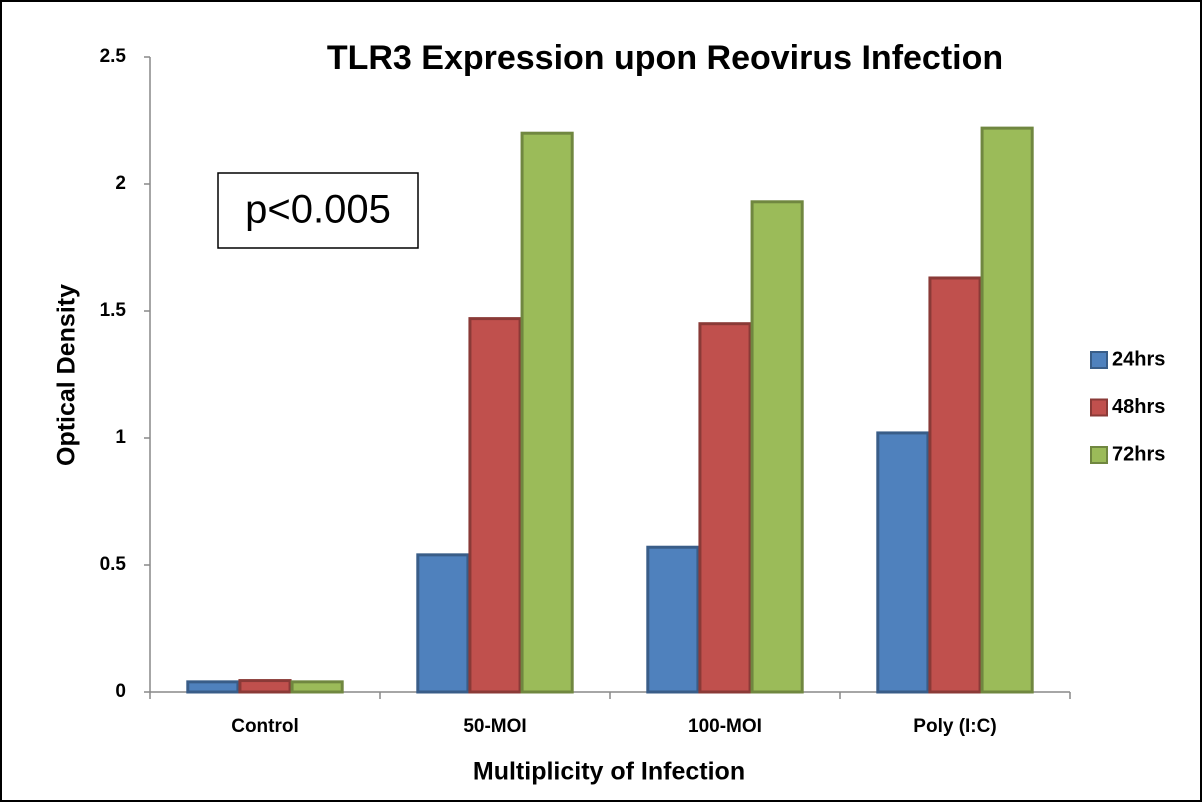 Image resolution: width=1202 pixels, height=802 pixels. Describe the element at coordinates (609, 772) in the screenshot. I see `x-axis-label: Multiplicity of Infection` at that location.